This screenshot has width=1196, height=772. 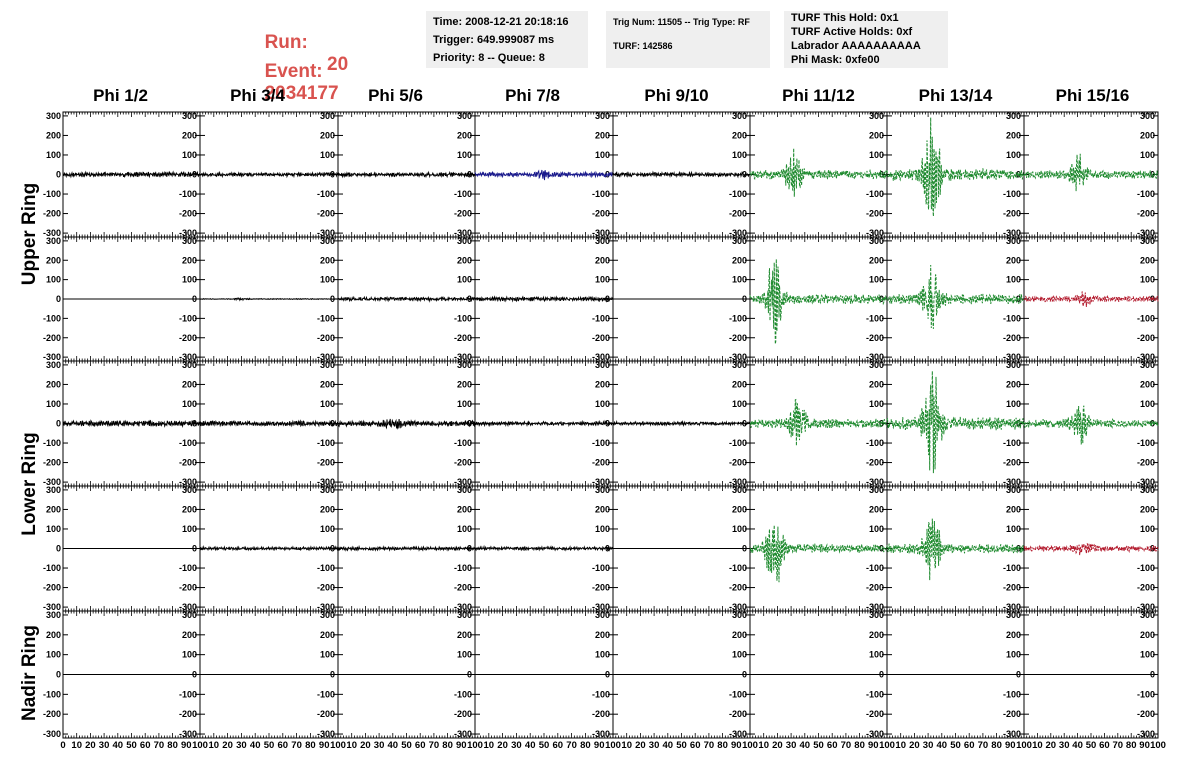 I want to click on trig-num-text: Trig Num: 11505 -- Trig Type: RF, so click(x=681, y=22).